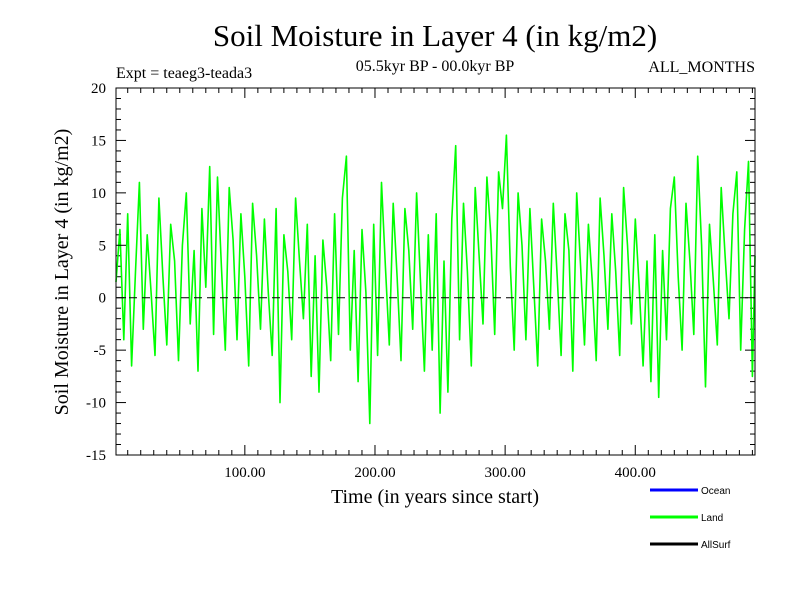 The image size is (800, 600). I want to click on y-tick-label: -10, so click(96, 404).